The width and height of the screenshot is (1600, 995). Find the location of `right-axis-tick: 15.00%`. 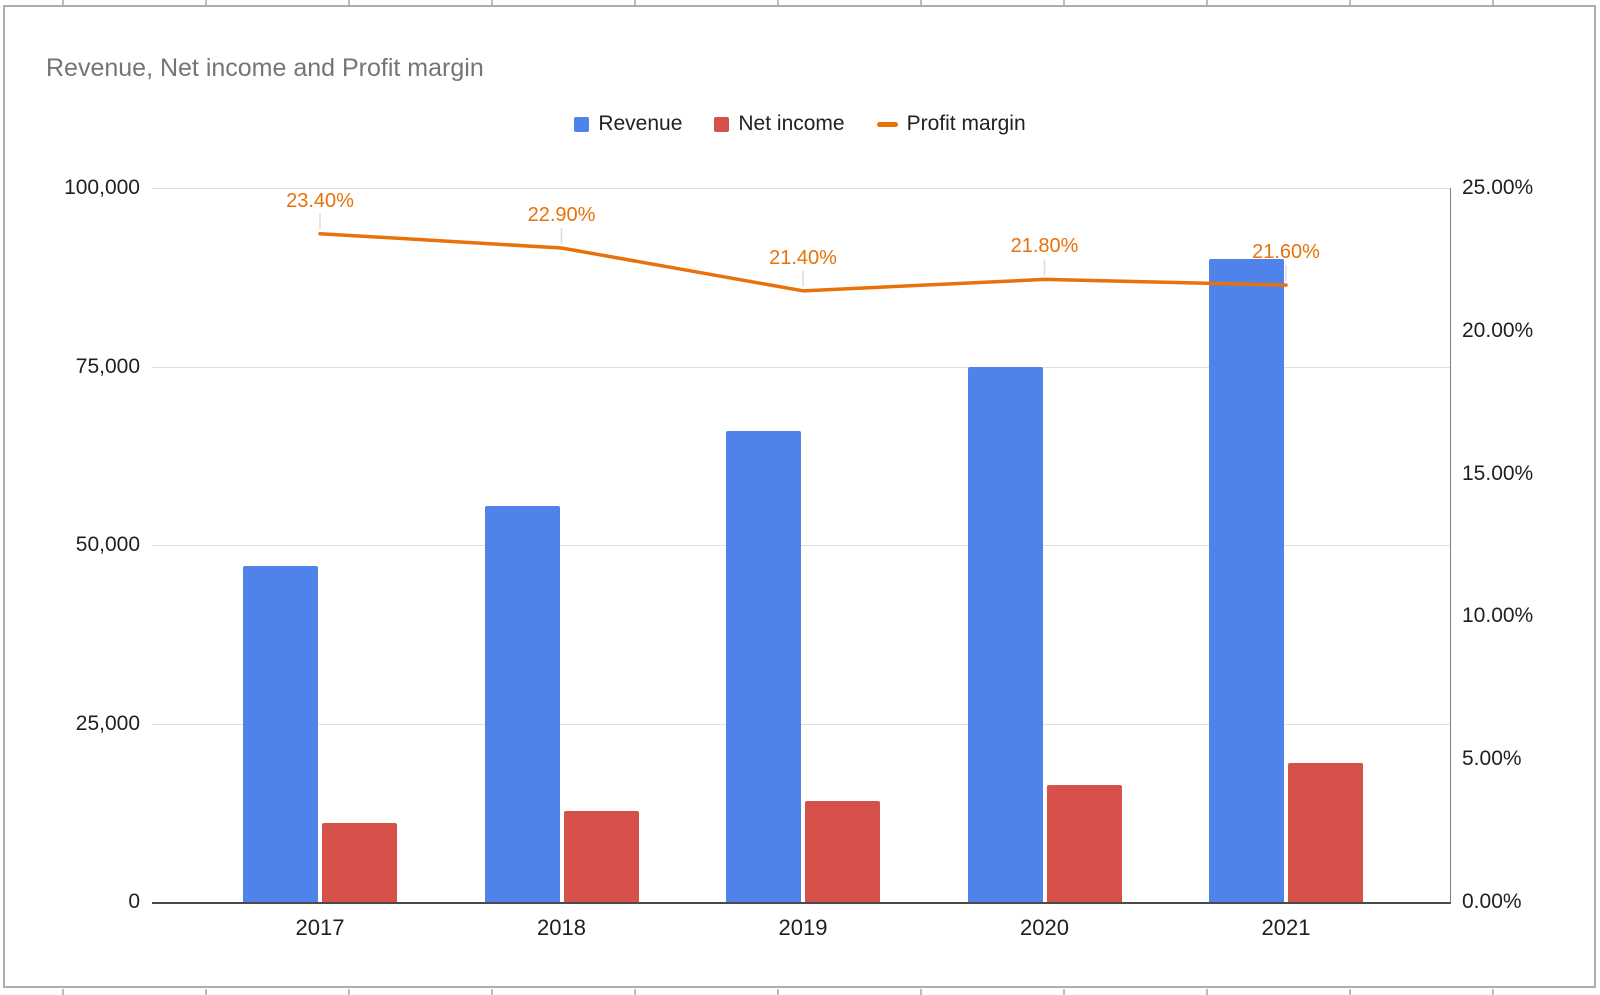

right-axis-tick: 15.00% is located at coordinates (1498, 473).